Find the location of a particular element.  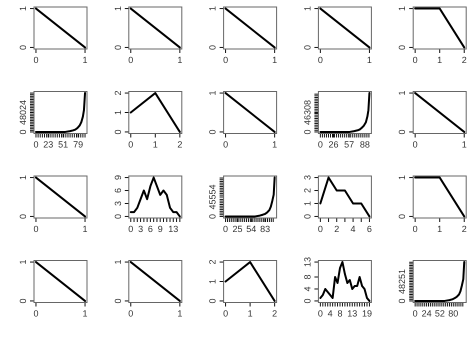

y-tick-label: 45554 is located at coordinates (213, 197).